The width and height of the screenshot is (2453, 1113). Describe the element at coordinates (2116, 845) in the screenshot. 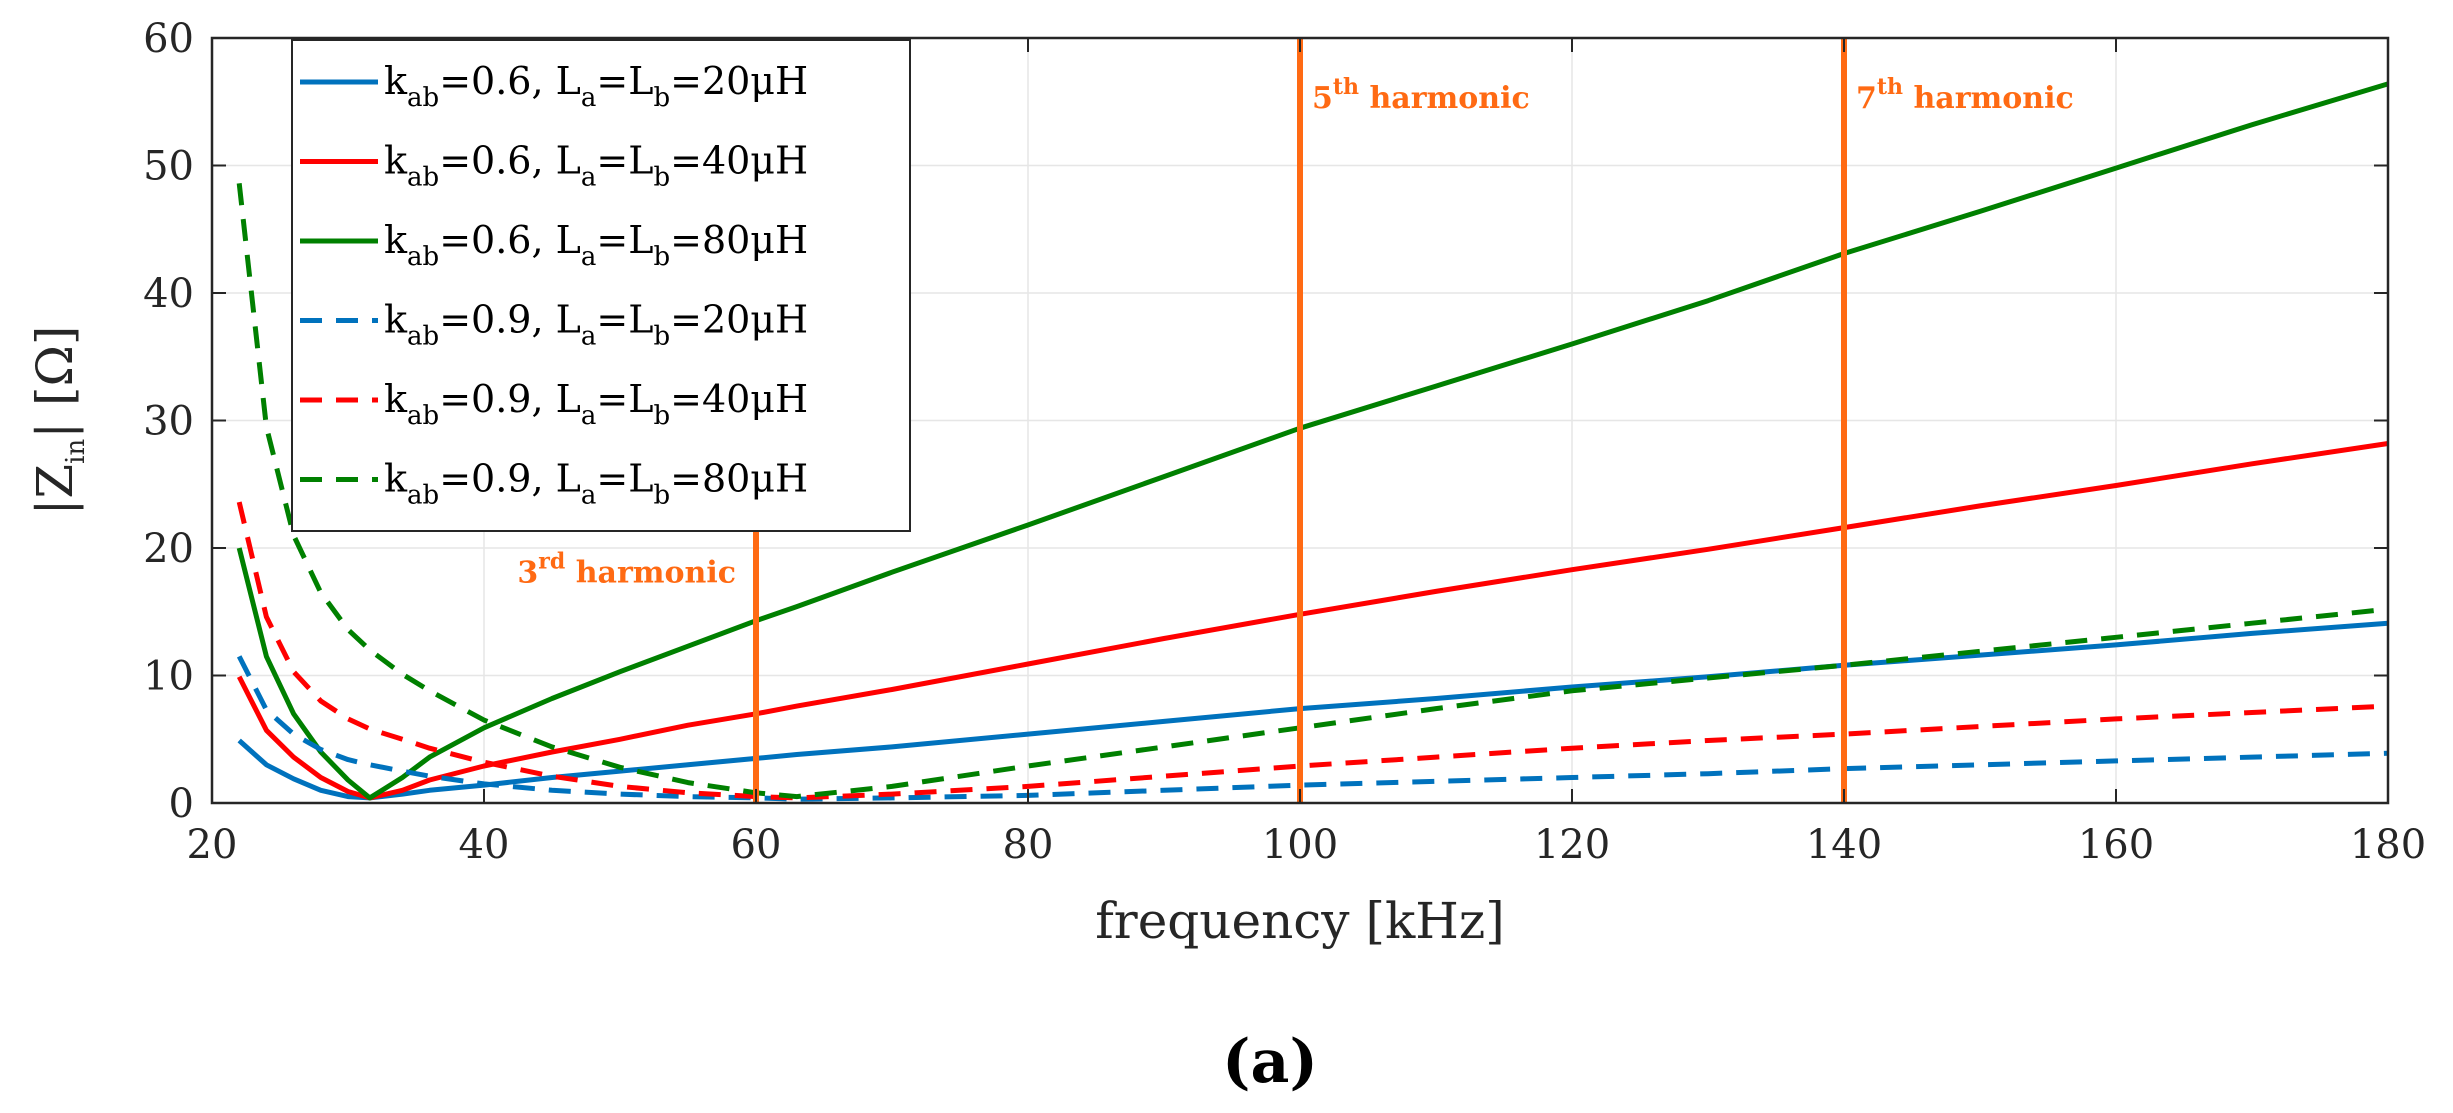

I see `x-tick-label: 160` at that location.